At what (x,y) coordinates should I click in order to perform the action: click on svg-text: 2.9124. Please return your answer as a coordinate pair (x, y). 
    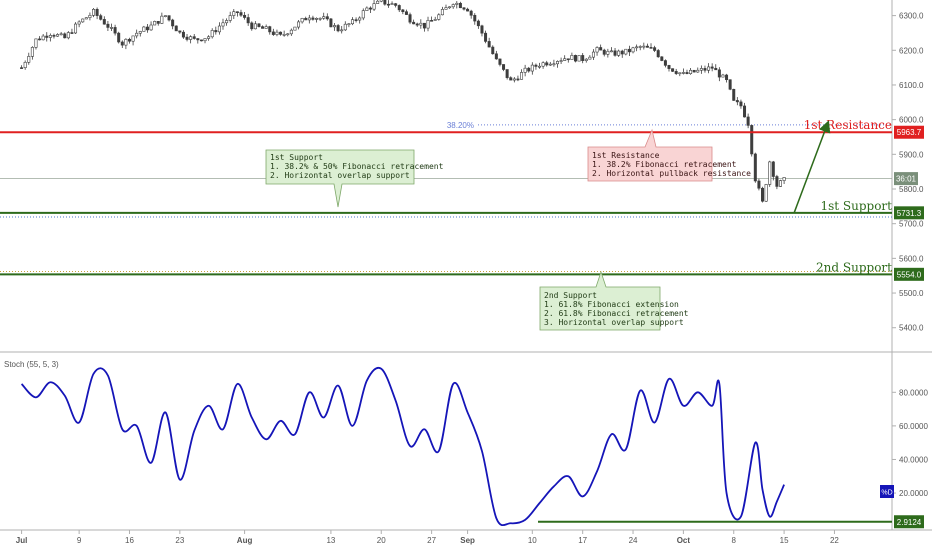
    Looking at the image, I should click on (909, 522).